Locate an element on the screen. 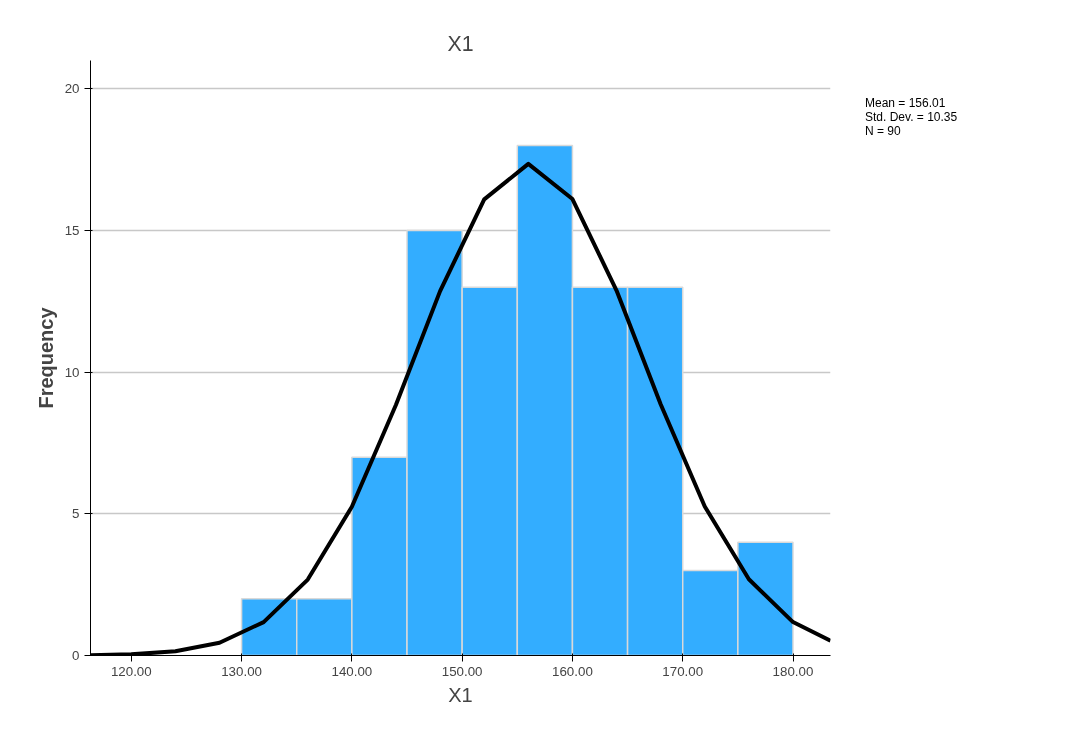 This screenshot has width=1092, height=743. y-tick-label: 10 is located at coordinates (72, 372).